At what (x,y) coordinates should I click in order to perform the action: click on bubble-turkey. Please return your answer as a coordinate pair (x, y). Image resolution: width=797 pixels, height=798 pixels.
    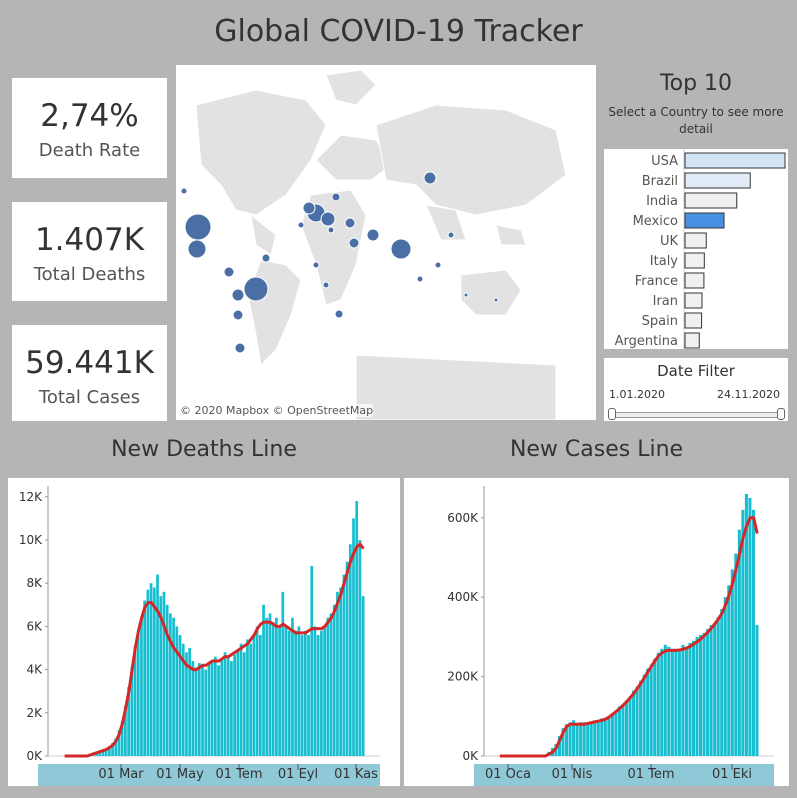
    Looking at the image, I should click on (354, 243).